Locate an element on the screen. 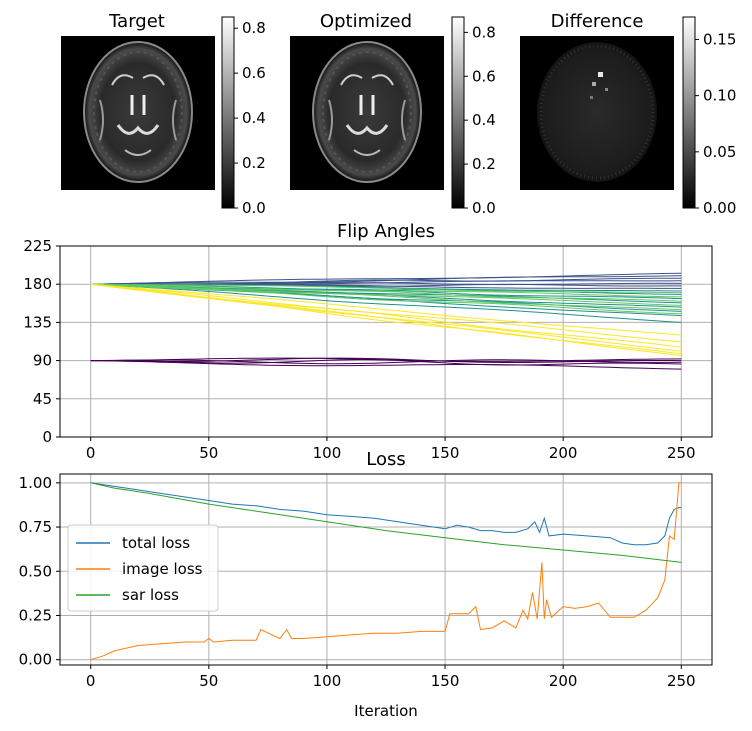 The image size is (752, 731). legend: total loss image loss sar loss is located at coordinates (143, 568).